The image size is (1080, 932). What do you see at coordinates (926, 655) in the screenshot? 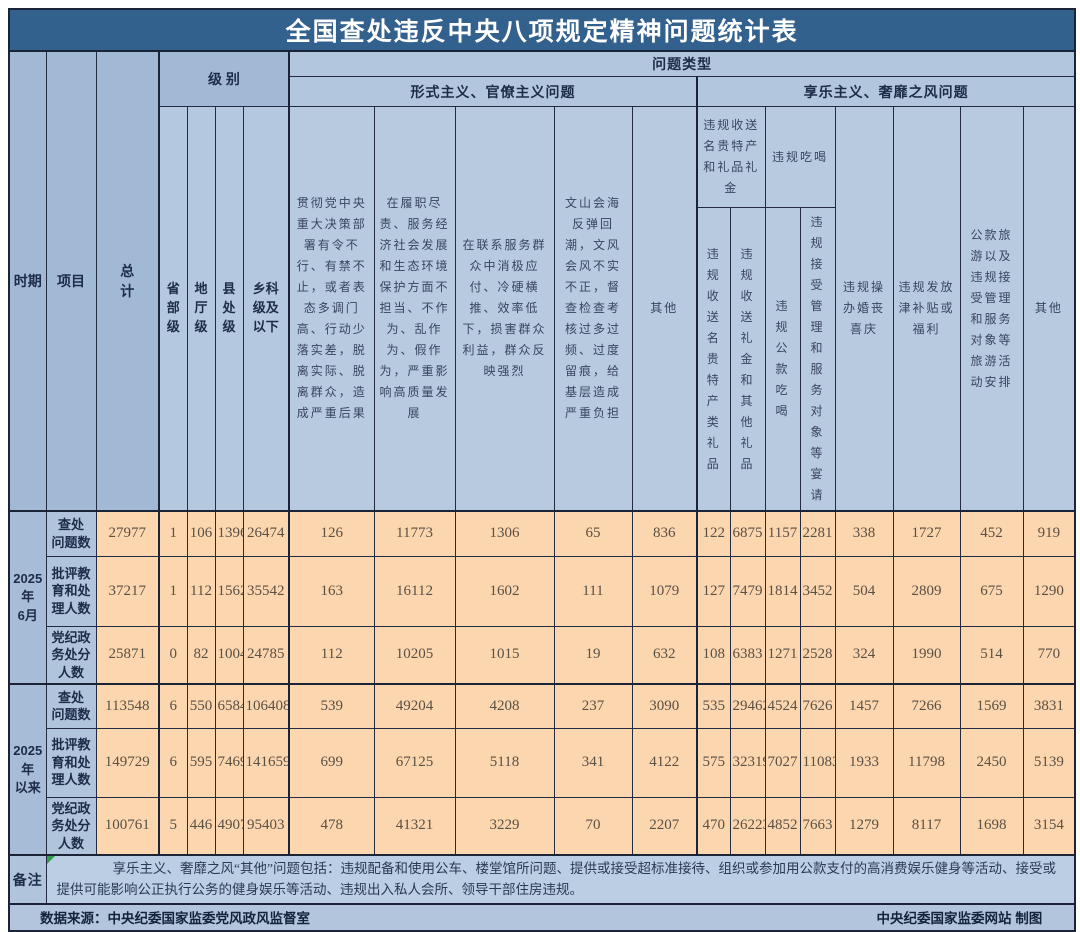
I see `data-cell: 1990` at bounding box center [926, 655].